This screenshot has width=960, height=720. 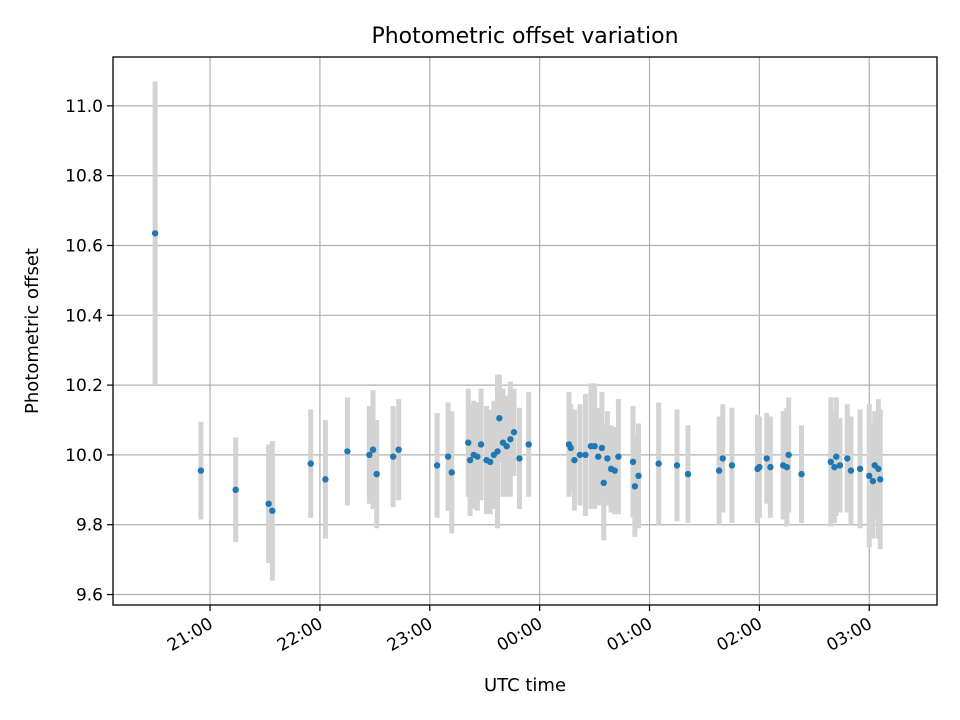 I want to click on y-tick-label: 10.2, so click(x=84, y=386).